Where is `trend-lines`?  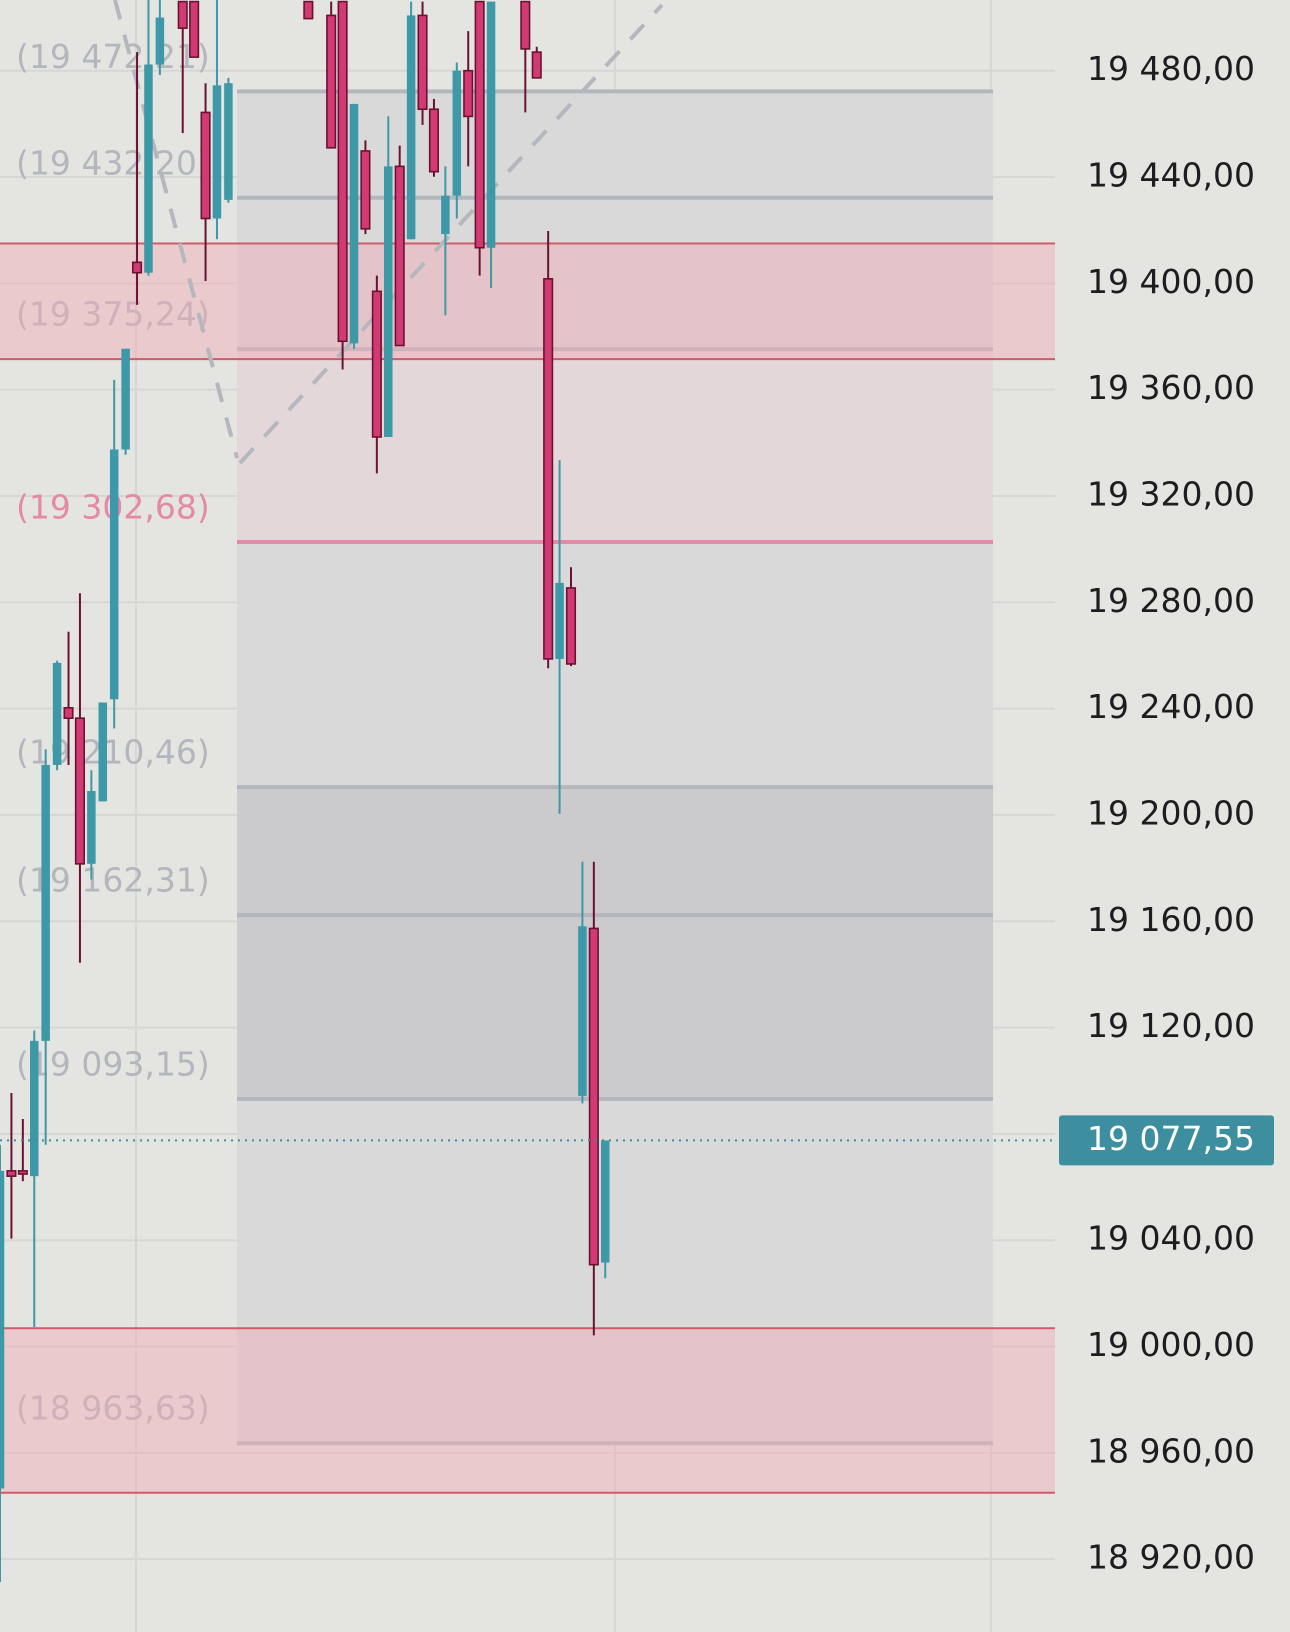 trend-lines is located at coordinates (388, 232).